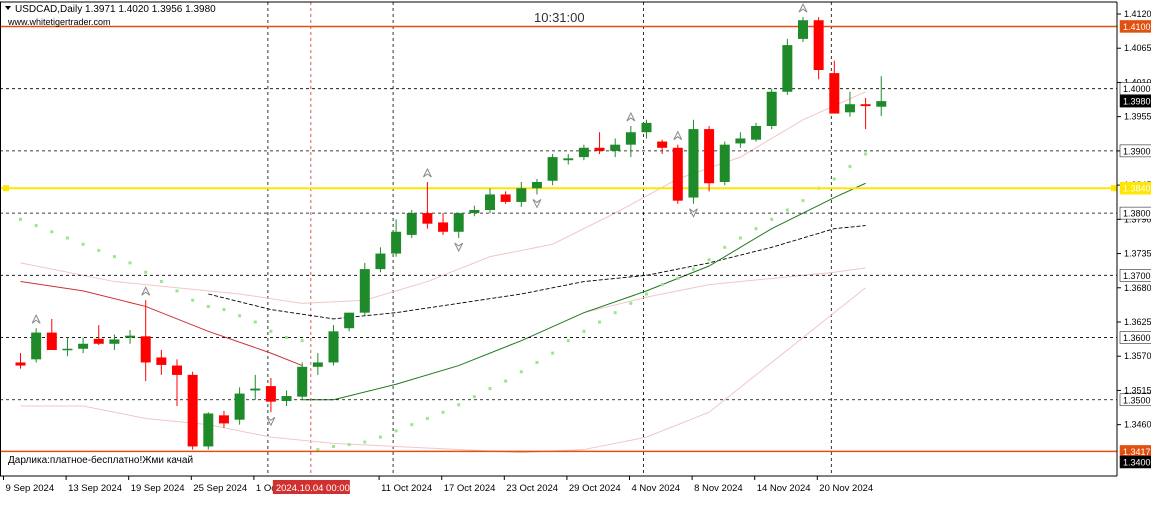 The height and width of the screenshot is (508, 1151). Describe the element at coordinates (100, 460) in the screenshot. I see `footer-message: Дарлика:платное-бесплатно!Жми качай` at that location.